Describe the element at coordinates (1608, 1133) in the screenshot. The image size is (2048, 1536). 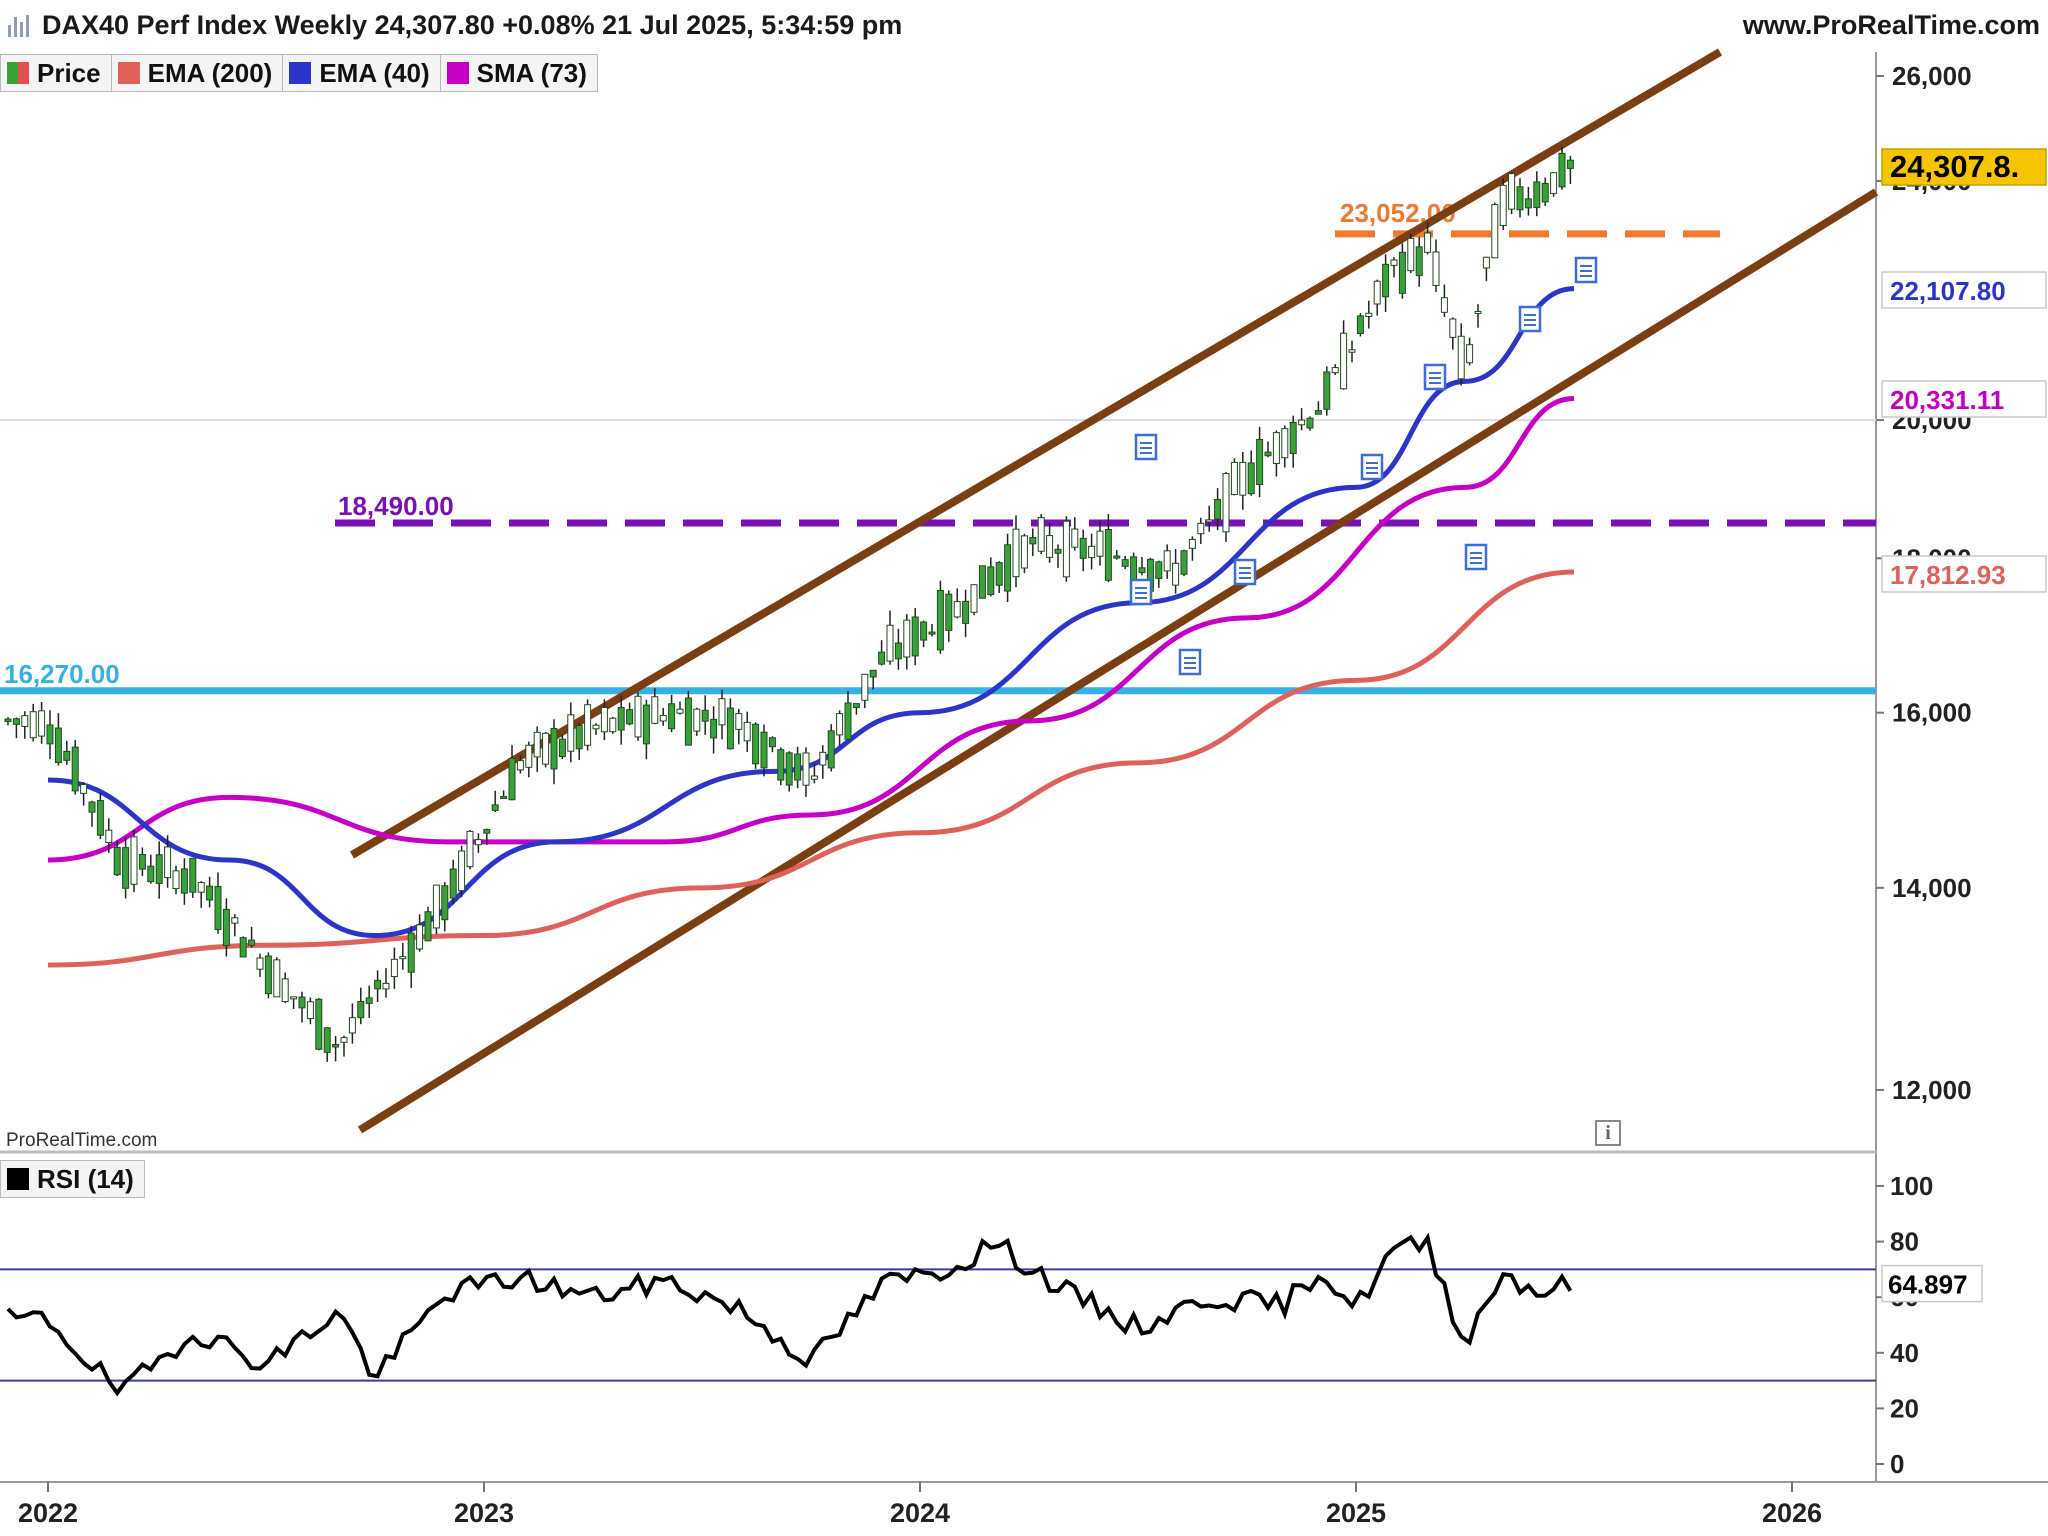
I see `info-icon: i` at that location.